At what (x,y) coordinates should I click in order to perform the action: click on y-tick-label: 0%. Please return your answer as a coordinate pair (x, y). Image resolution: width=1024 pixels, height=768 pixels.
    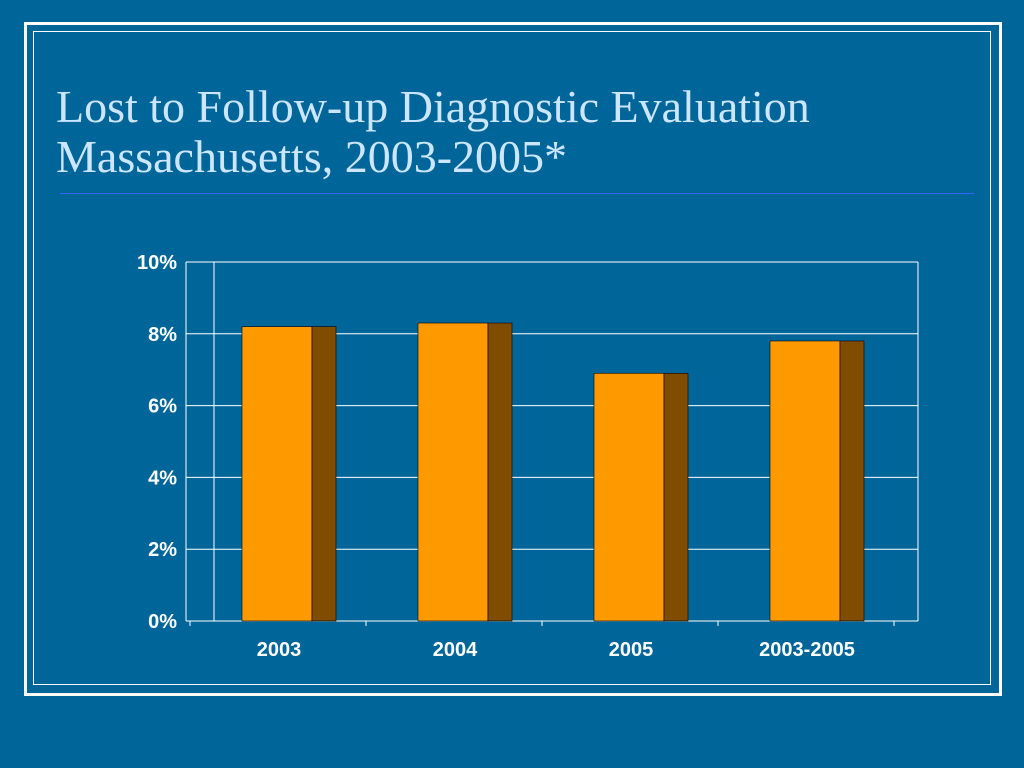
    Looking at the image, I should click on (162, 622).